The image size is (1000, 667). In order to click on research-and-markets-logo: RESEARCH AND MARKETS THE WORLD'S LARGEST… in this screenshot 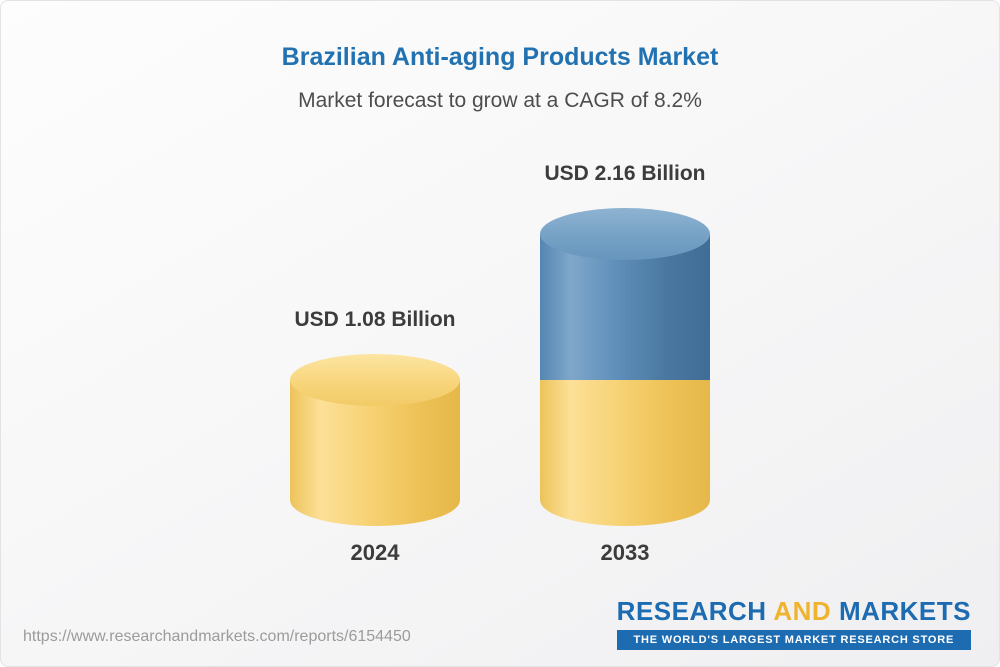, I will do `click(793, 623)`.